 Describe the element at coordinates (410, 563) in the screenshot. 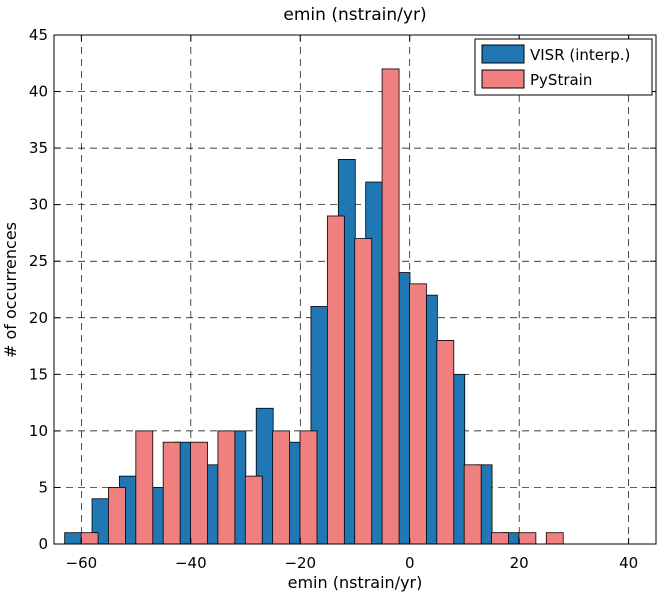

I see `x-tick-label: 0` at that location.